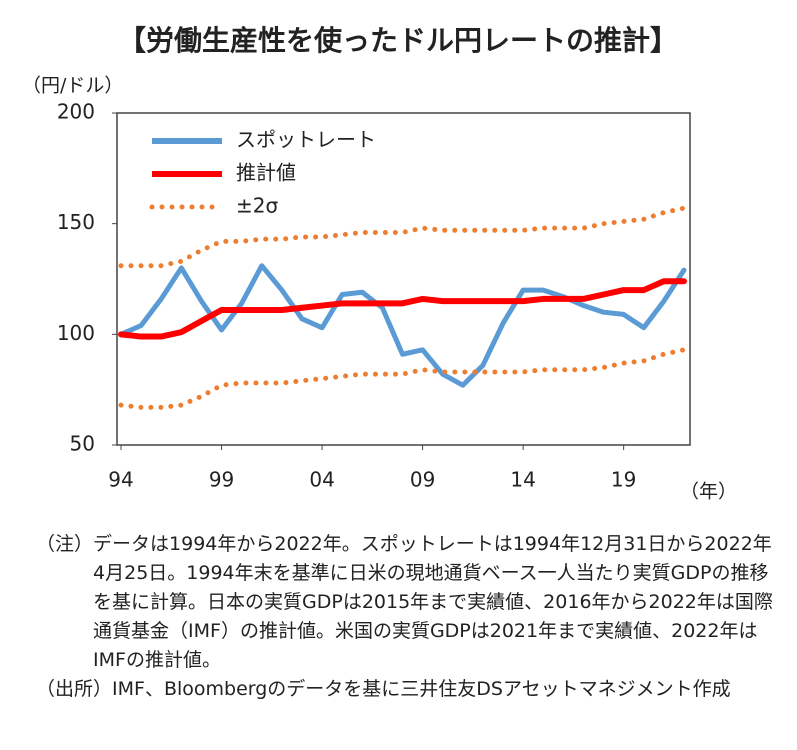 The height and width of the screenshot is (750, 797). What do you see at coordinates (306, 140) in the screenshot?
I see `legend-label: スポットレート` at bounding box center [306, 140].